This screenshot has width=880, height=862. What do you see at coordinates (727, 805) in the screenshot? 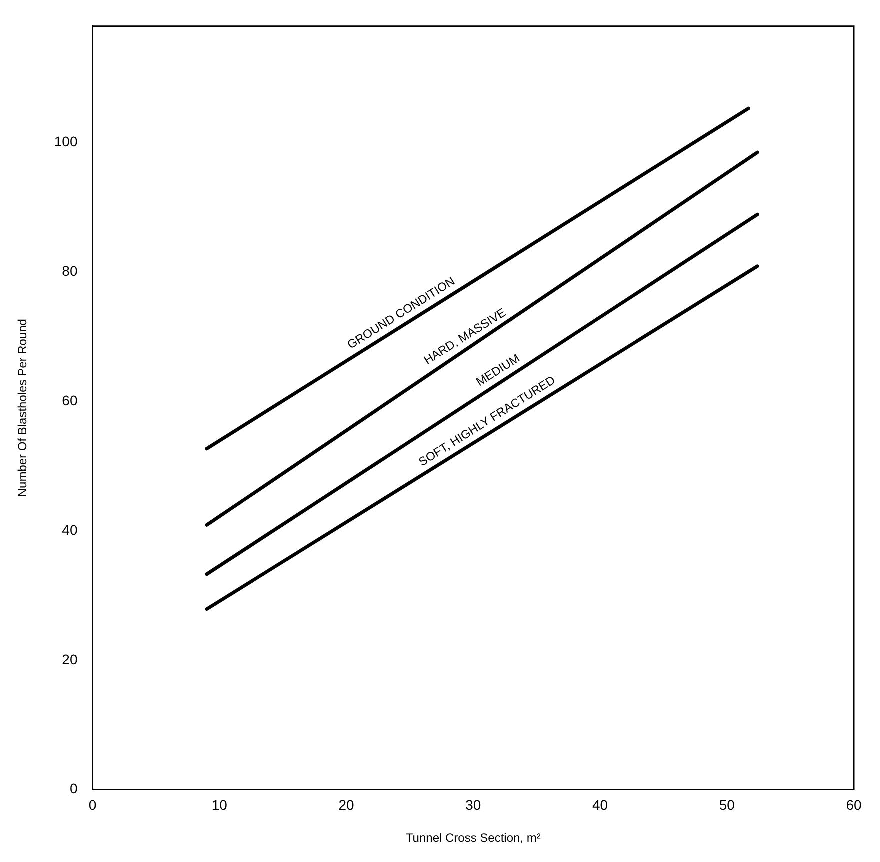
I see `x-tick-label: 50` at bounding box center [727, 805].